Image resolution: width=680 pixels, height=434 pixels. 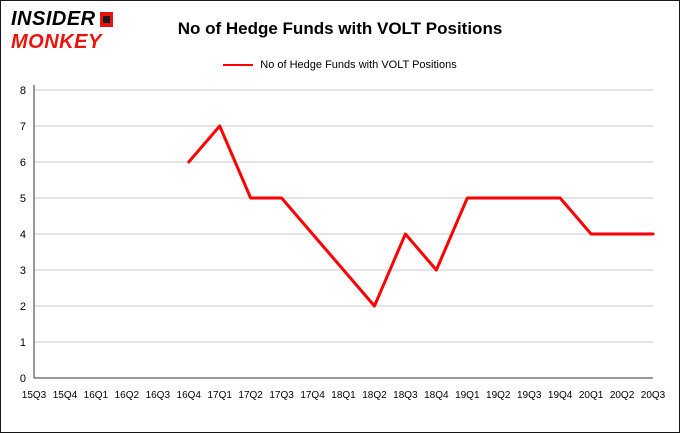 I want to click on svg-text: 19Q1, so click(x=467, y=395).